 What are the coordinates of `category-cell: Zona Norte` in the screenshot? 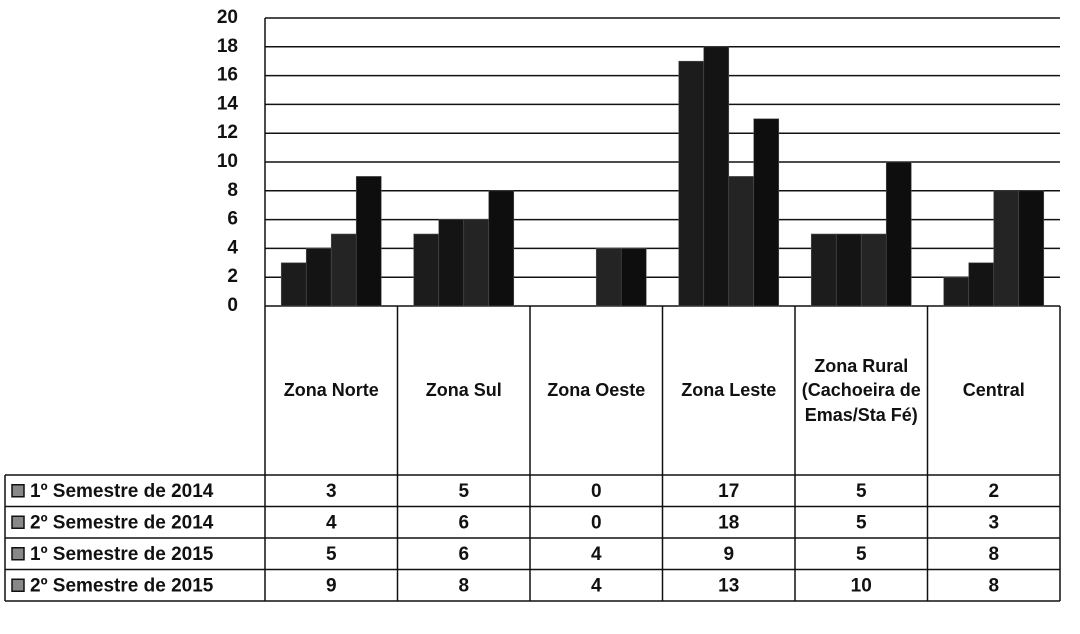 It's located at (331, 390).